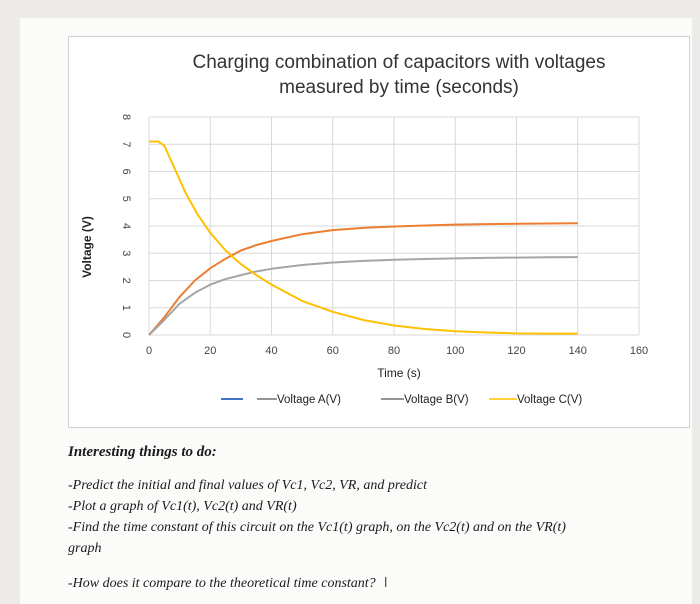  I want to click on notes-line-time-constant-cont: graph, so click(85, 548).